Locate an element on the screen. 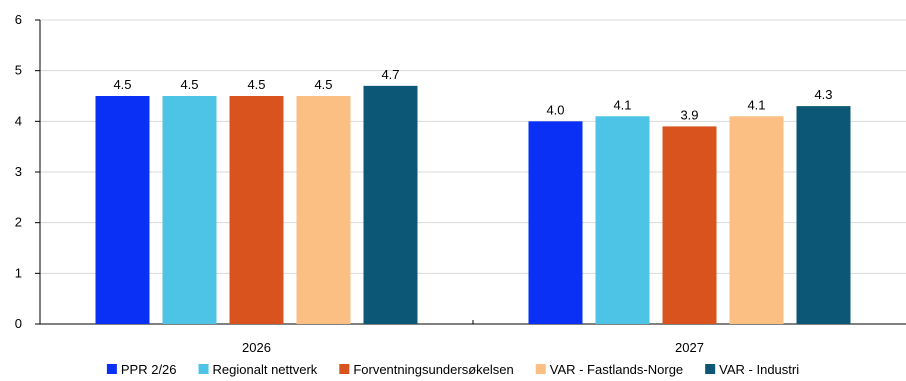  legend-label: PPR 2/26 is located at coordinates (149, 369).